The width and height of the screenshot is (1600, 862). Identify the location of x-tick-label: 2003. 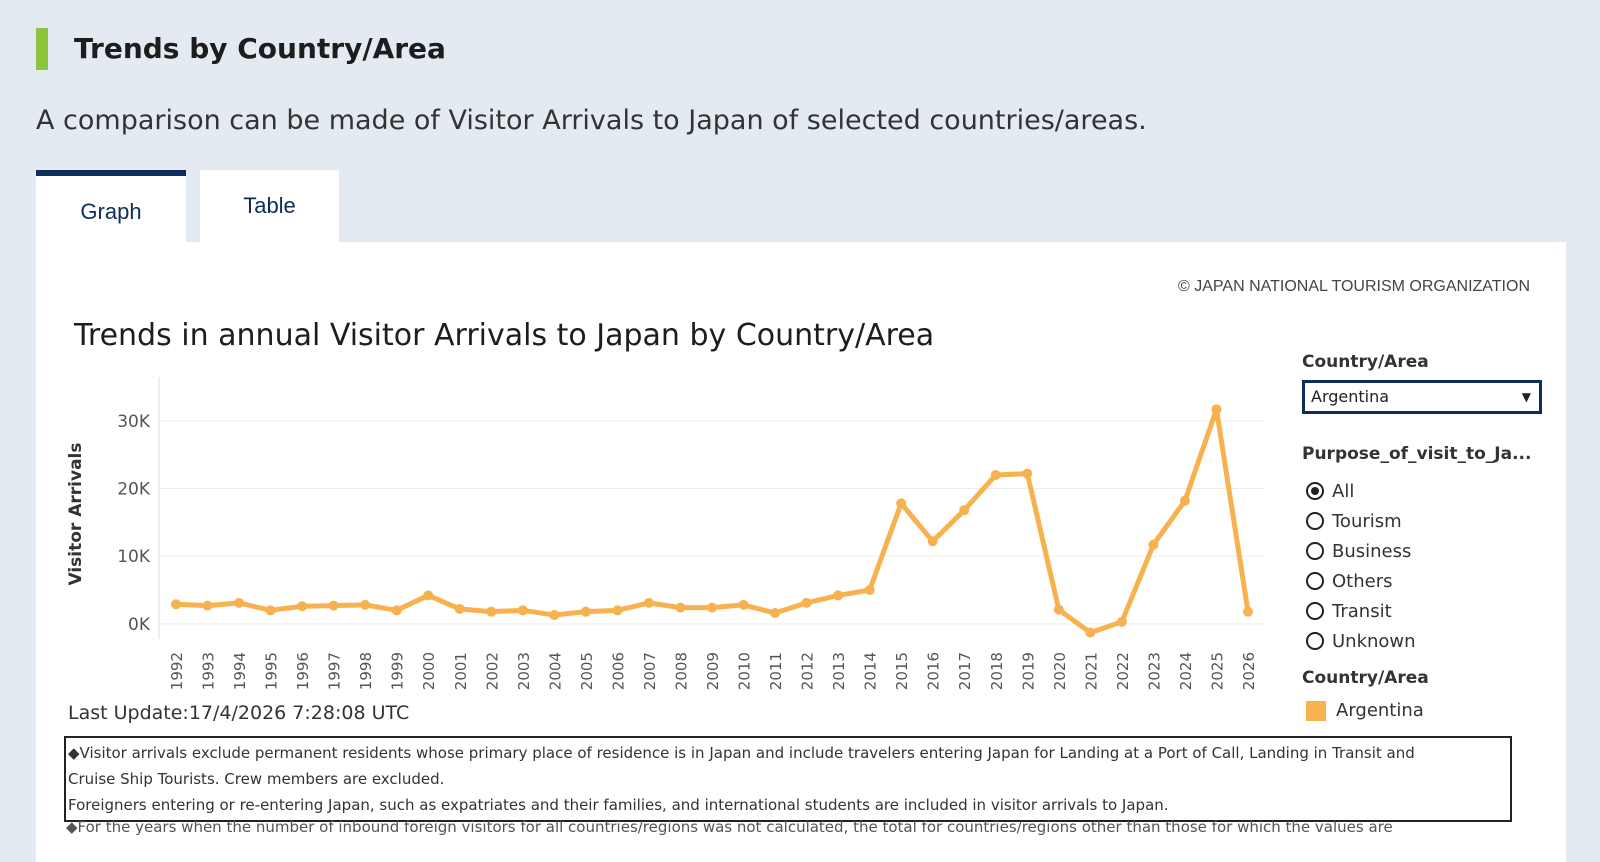
(524, 671).